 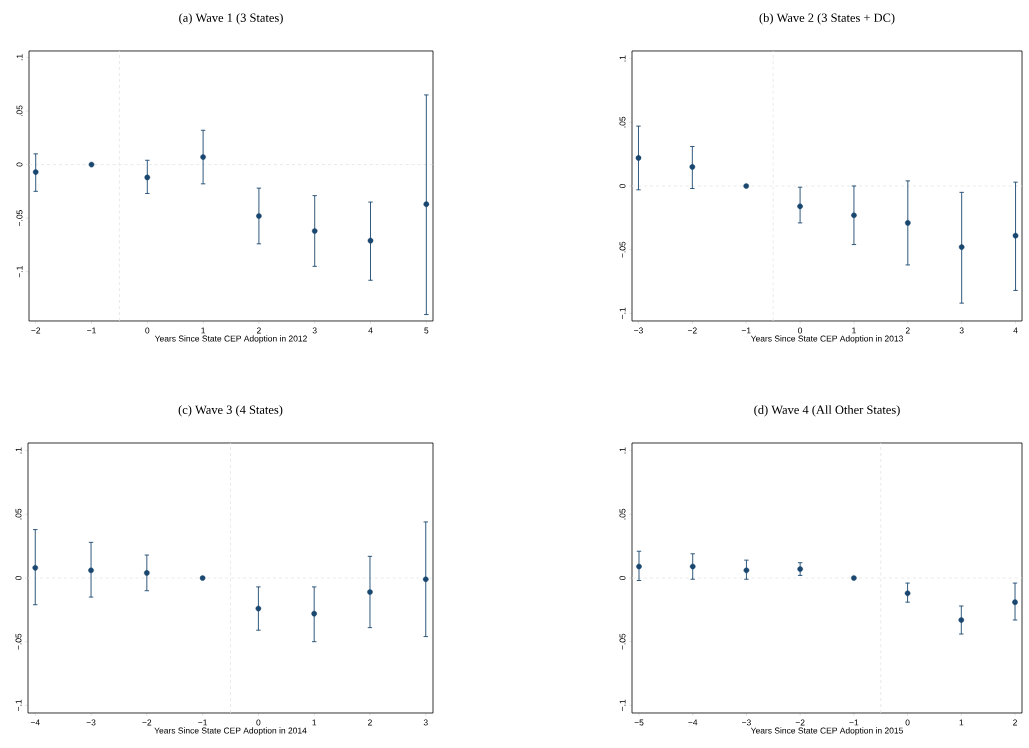 What do you see at coordinates (639, 722) in the screenshot?
I see `x-tick-label: −5` at bounding box center [639, 722].